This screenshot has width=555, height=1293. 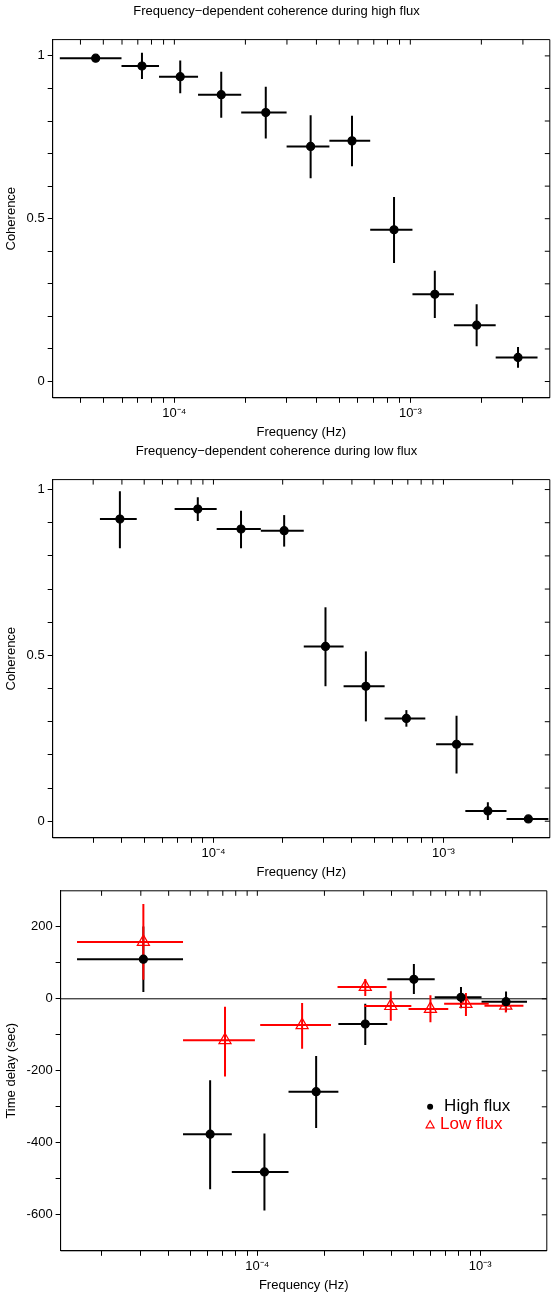 What do you see at coordinates (277, 11) in the screenshot?
I see `chart-title: Frequency−dependent coherence during high flux` at bounding box center [277, 11].